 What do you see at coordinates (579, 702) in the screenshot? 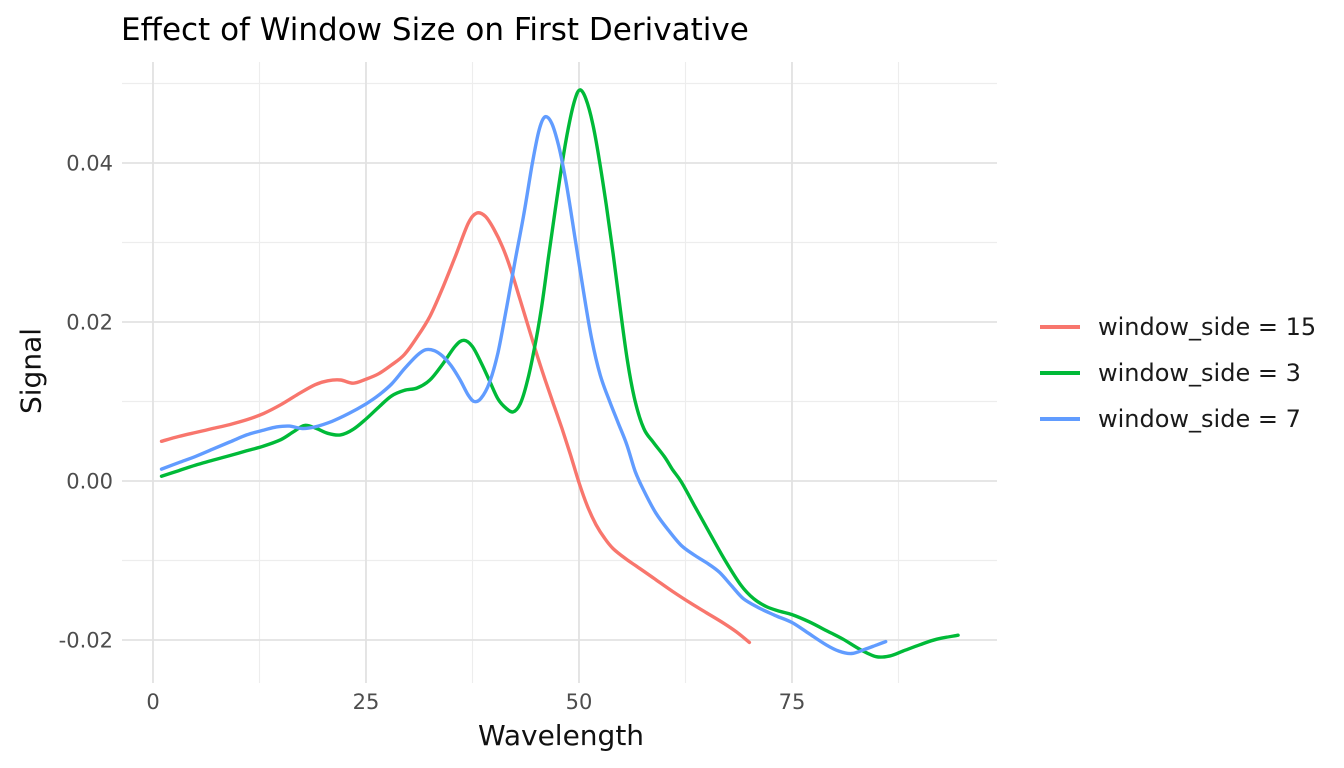
I see `x-tick-label: 50` at bounding box center [579, 702].